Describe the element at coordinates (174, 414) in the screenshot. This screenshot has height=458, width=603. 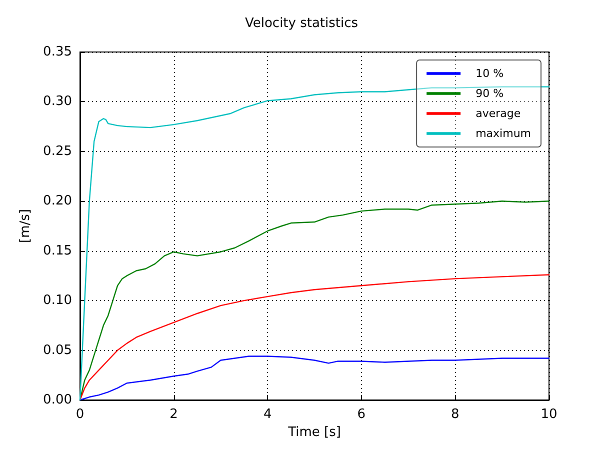
I see `x-tick-label: 2` at that location.